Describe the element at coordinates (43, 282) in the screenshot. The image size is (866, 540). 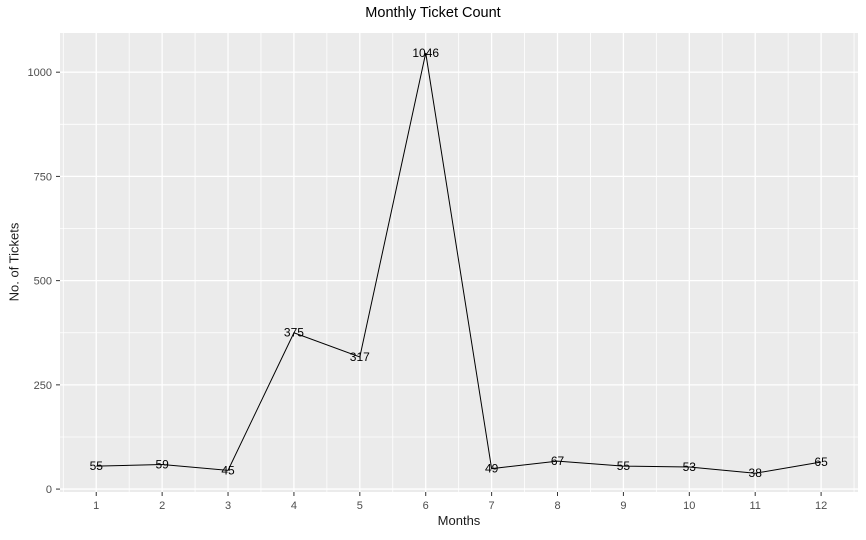
I see `y-tick-label: 500` at that location.